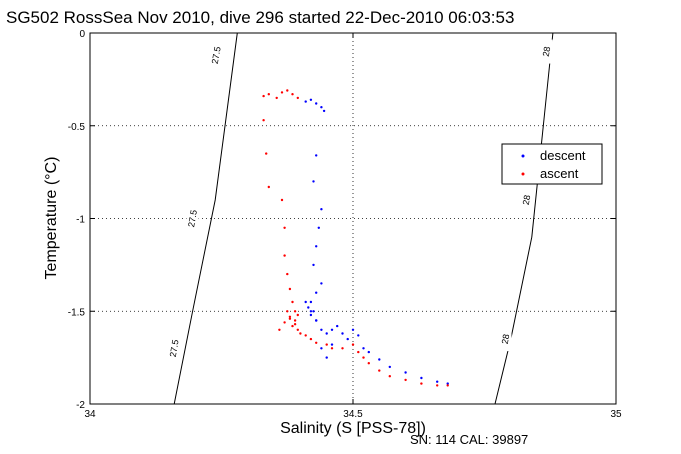 The height and width of the screenshot is (454, 681). I want to click on legend-marker-descent, so click(523, 156).